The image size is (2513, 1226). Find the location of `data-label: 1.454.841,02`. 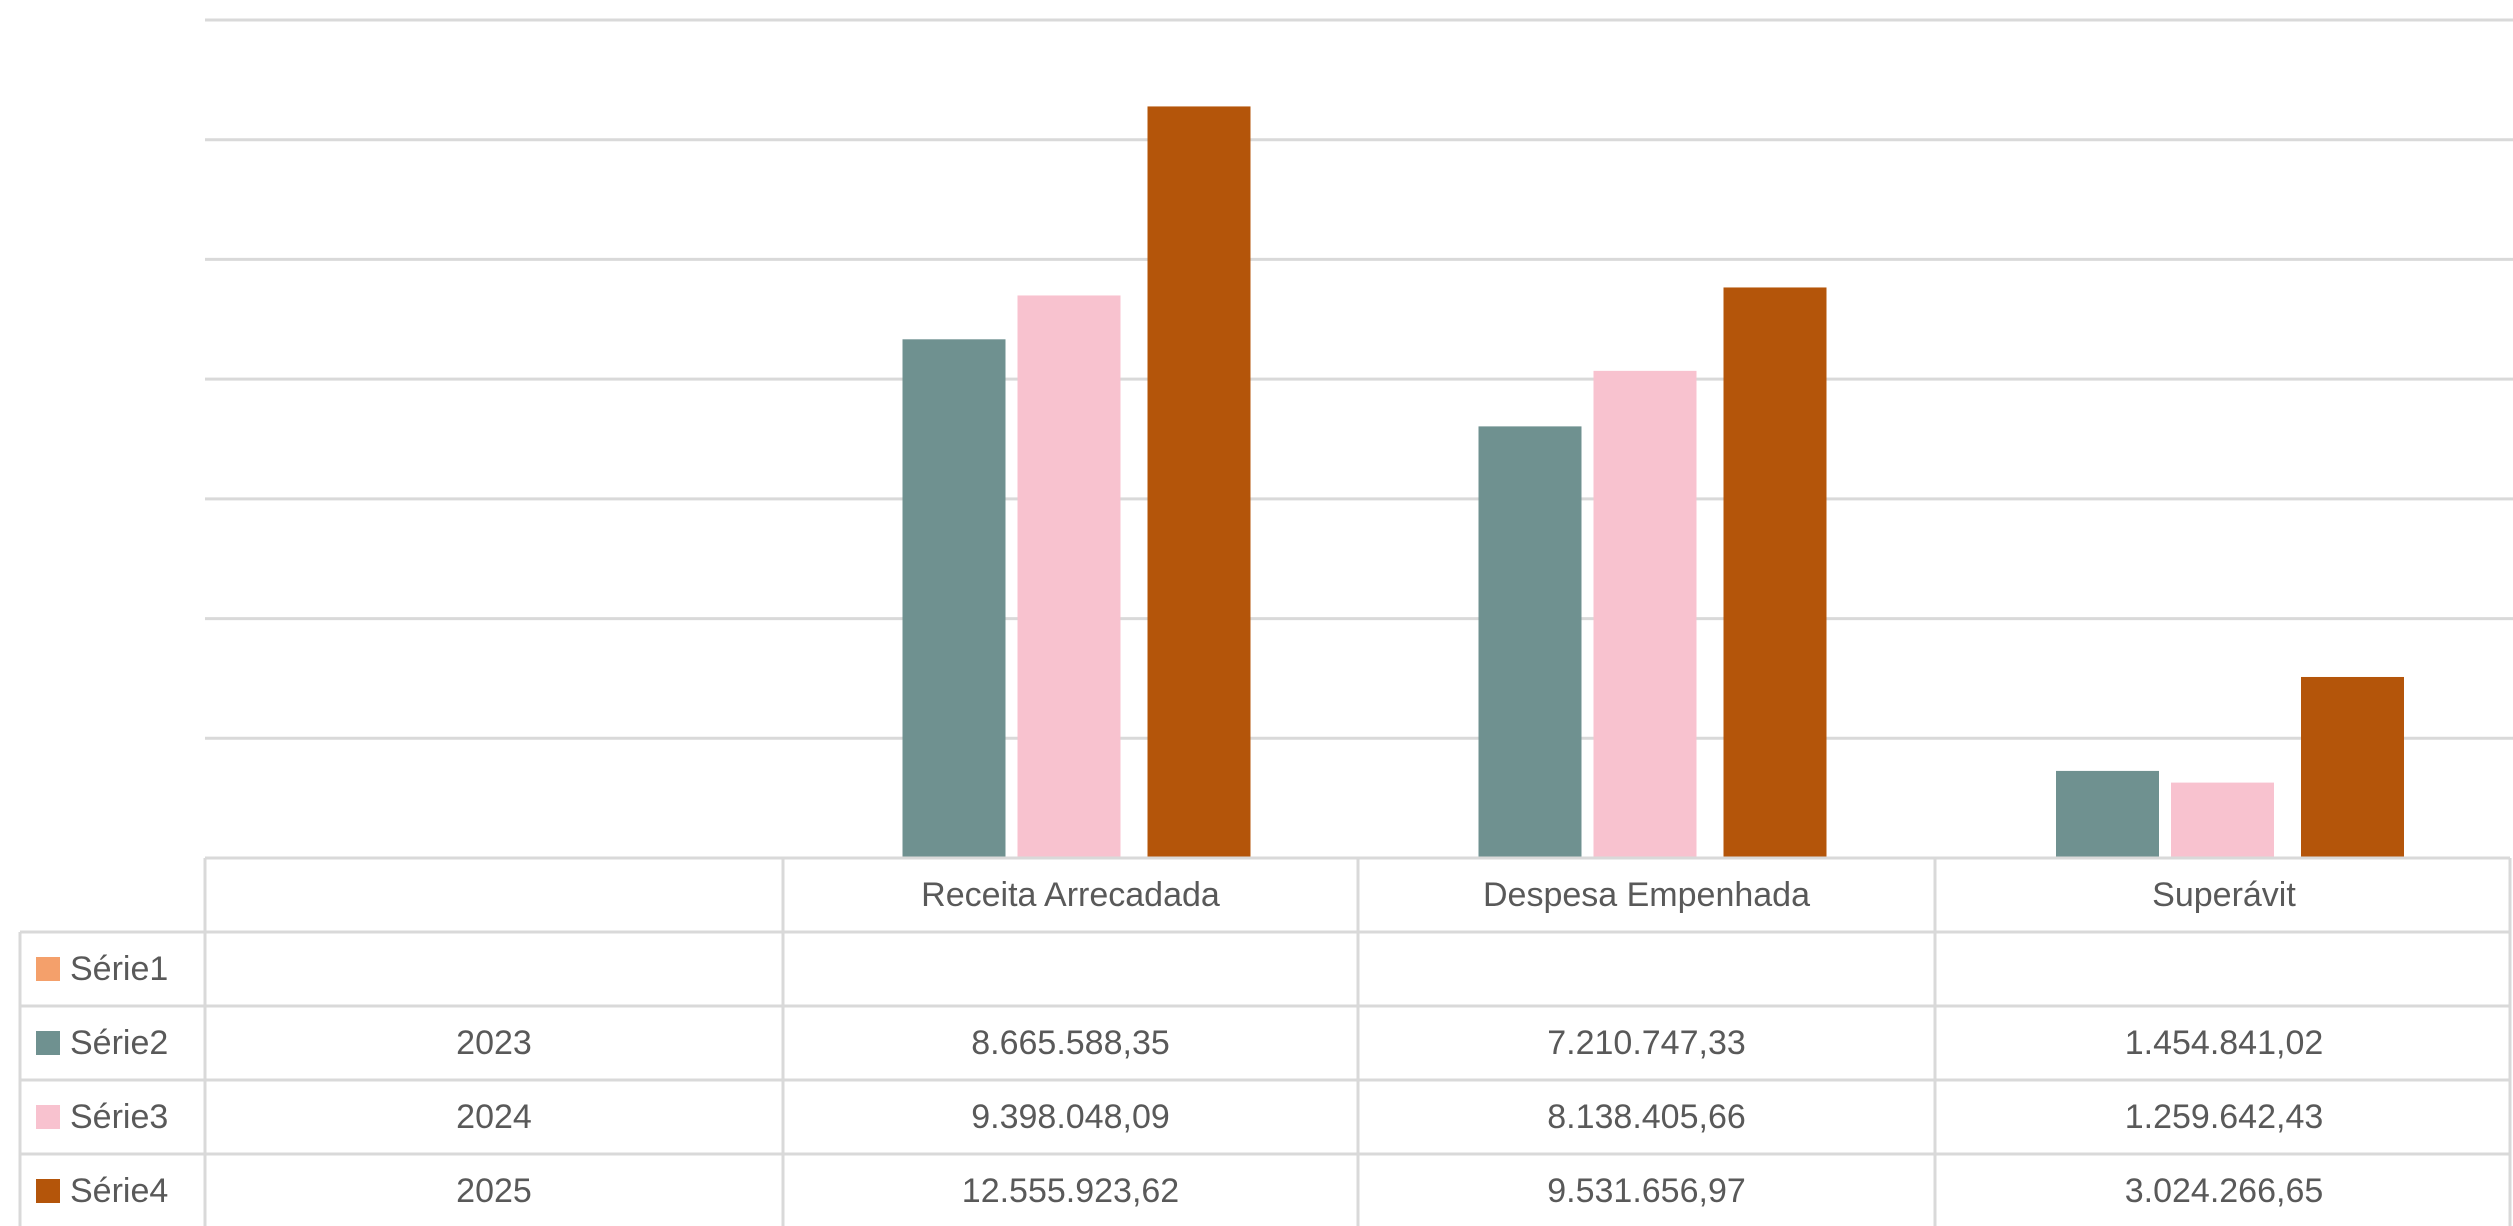

data-label: 1.454.841,02 is located at coordinates (2224, 1043).